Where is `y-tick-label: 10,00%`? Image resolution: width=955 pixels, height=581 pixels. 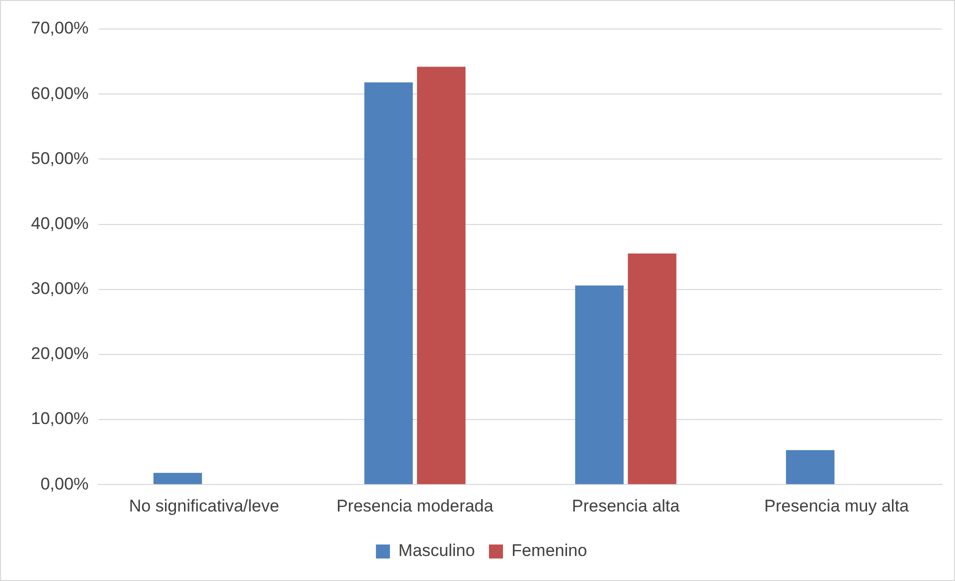
y-tick-label: 10,00% is located at coordinates (59, 418).